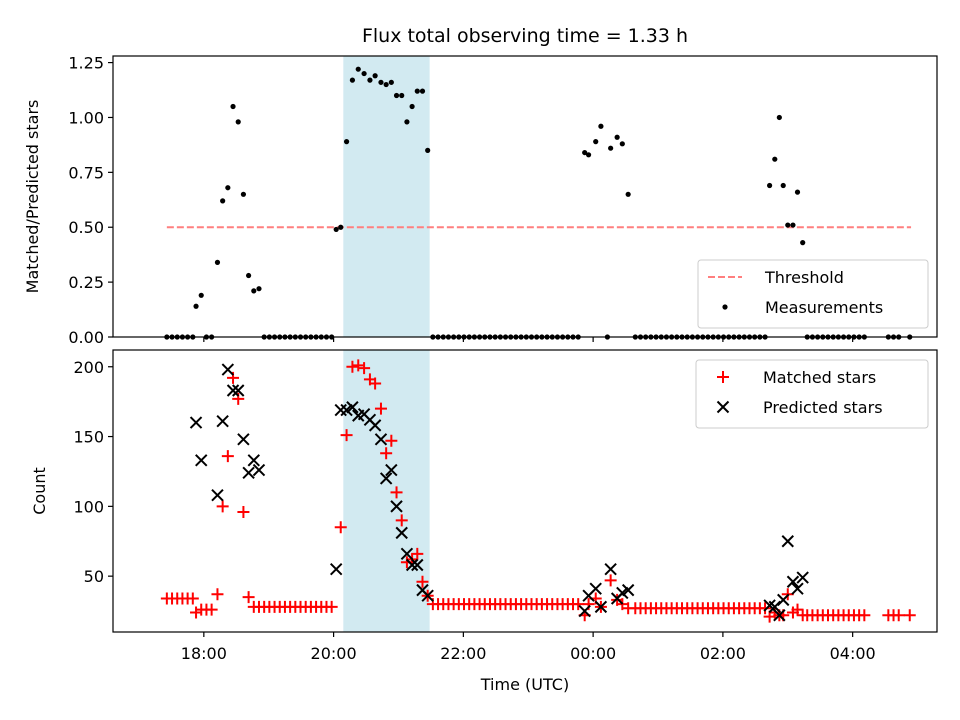 Image resolution: width=960 pixels, height=720 pixels. I want to click on y-tick-label: 150, so click(88, 437).